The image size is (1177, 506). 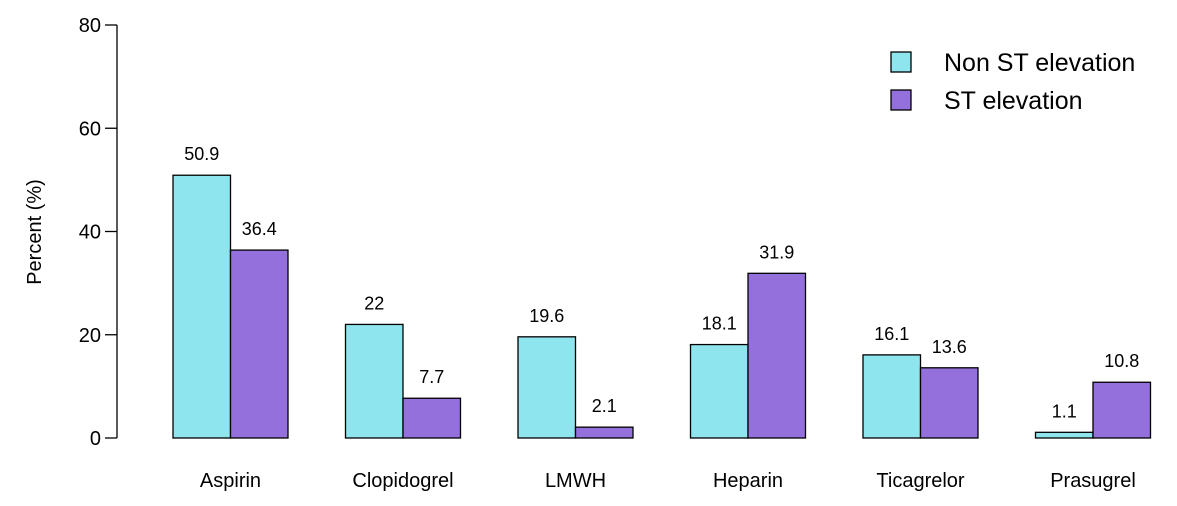 What do you see at coordinates (1039, 63) in the screenshot?
I see `legend-label: Non ST elevation` at bounding box center [1039, 63].